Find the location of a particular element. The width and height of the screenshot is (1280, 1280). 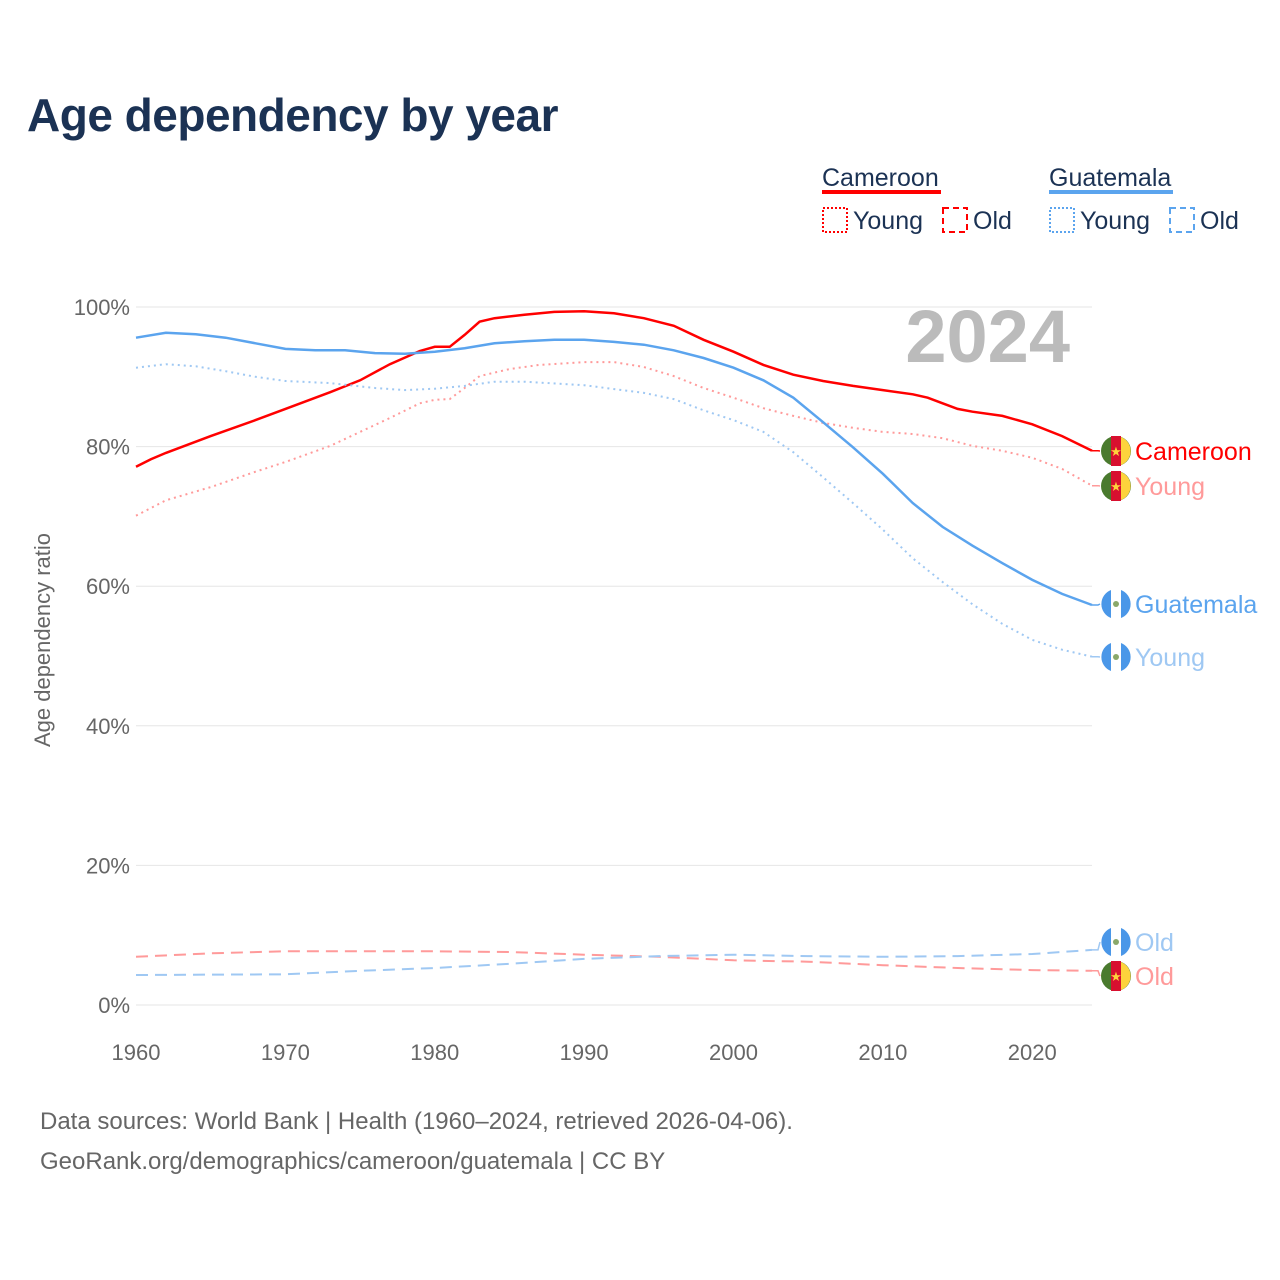

y-tick-label: 100% is located at coordinates (102, 307).